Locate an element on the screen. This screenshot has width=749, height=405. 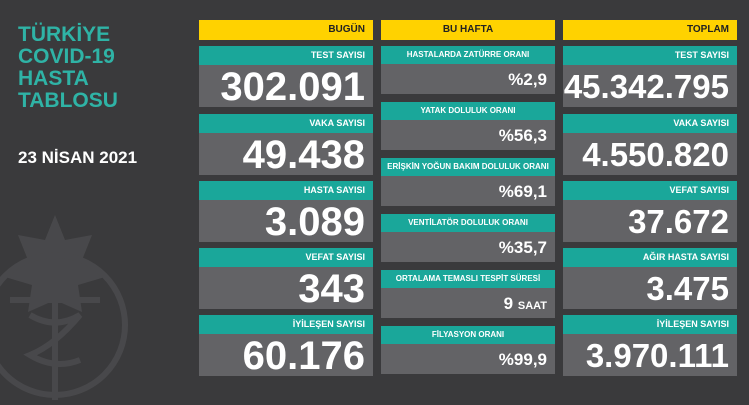
dashboard-title: TÜRKİYE COVID-19 HASTA TABLOSU is located at coordinates (68, 68).